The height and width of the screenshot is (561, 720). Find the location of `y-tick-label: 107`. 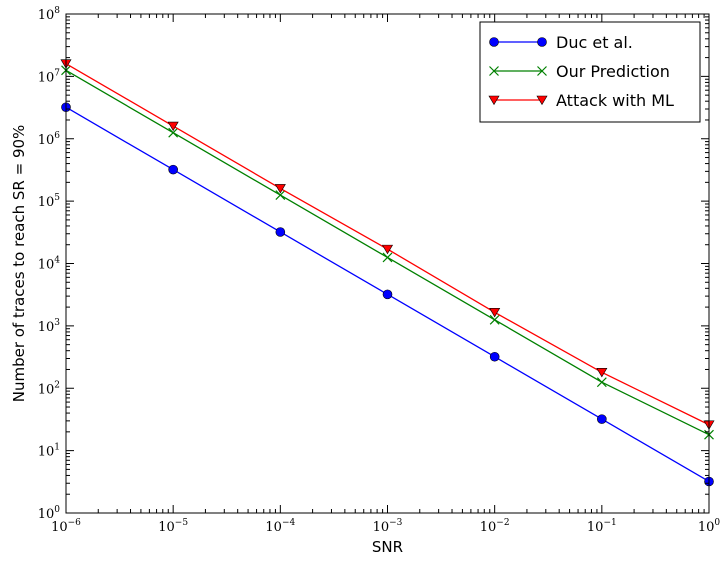

y-tick-label: 107 is located at coordinates (49, 76).